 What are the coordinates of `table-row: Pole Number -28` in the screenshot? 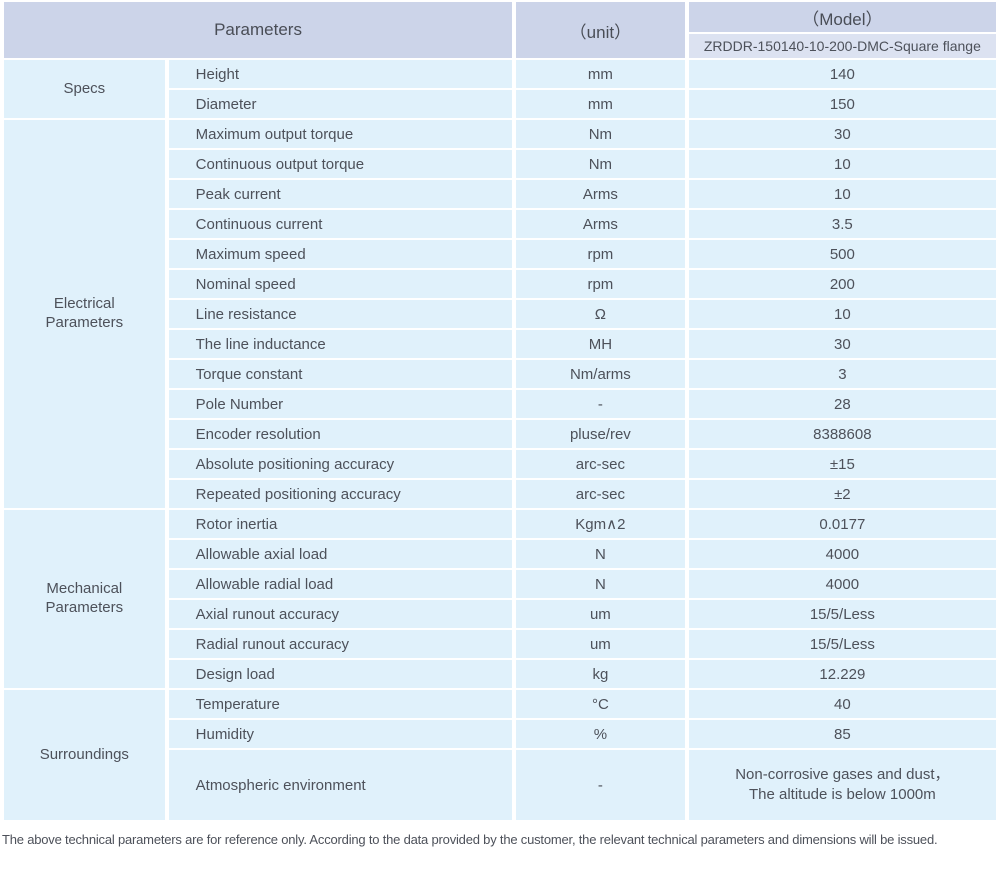 It's located at (500, 404).